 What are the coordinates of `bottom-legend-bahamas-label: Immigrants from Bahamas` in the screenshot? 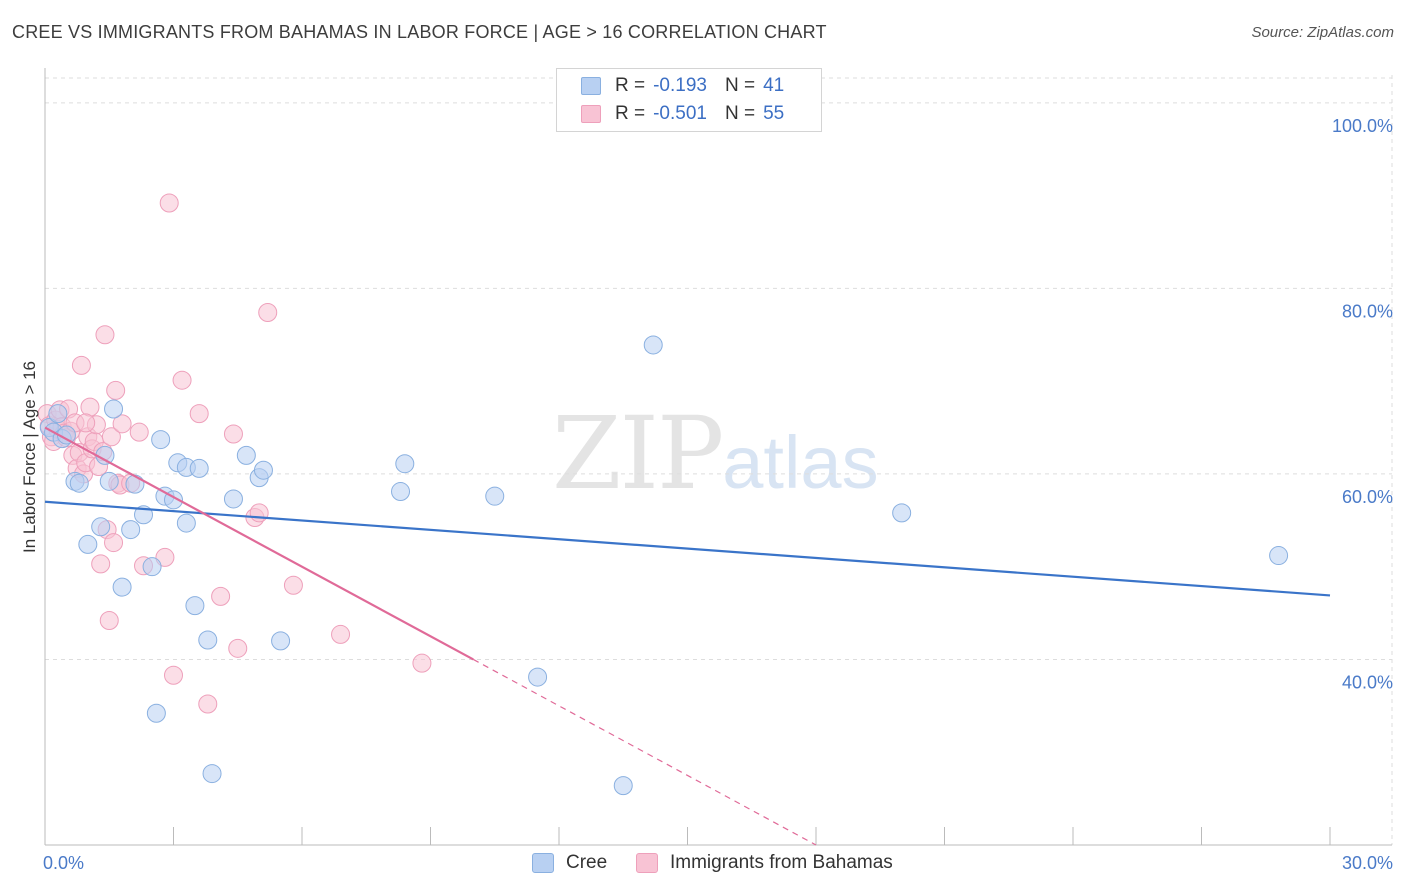 It's located at (781, 862).